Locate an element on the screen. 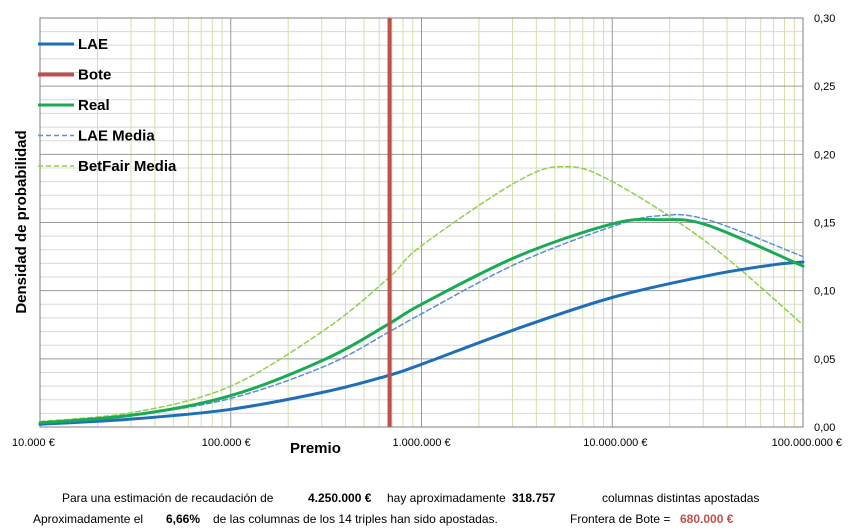 The height and width of the screenshot is (530, 855). footer-line1-mid: hay aproximadamente is located at coordinates (446, 498).